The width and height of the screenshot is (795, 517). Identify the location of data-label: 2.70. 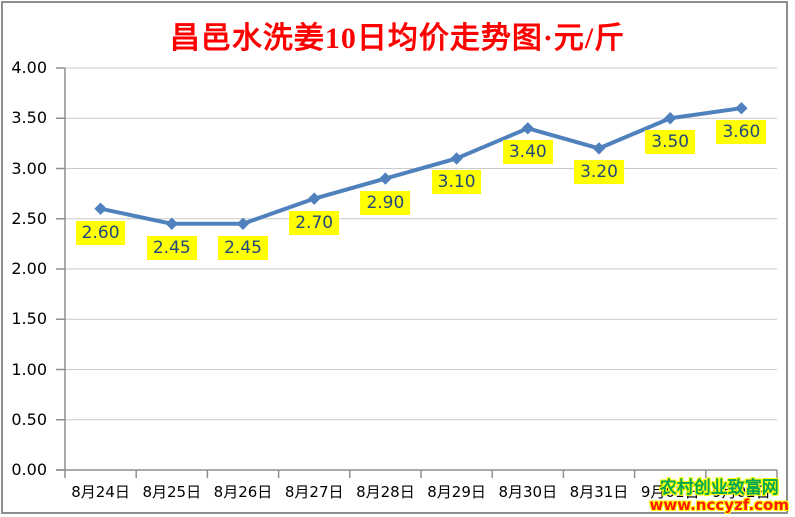
(314, 222).